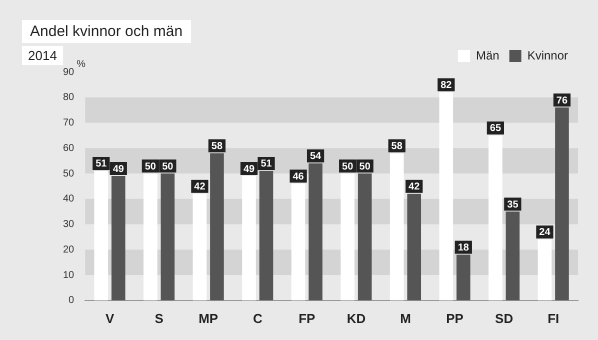 Image resolution: width=598 pixels, height=340 pixels. I want to click on y-axis-title: %, so click(81, 64).